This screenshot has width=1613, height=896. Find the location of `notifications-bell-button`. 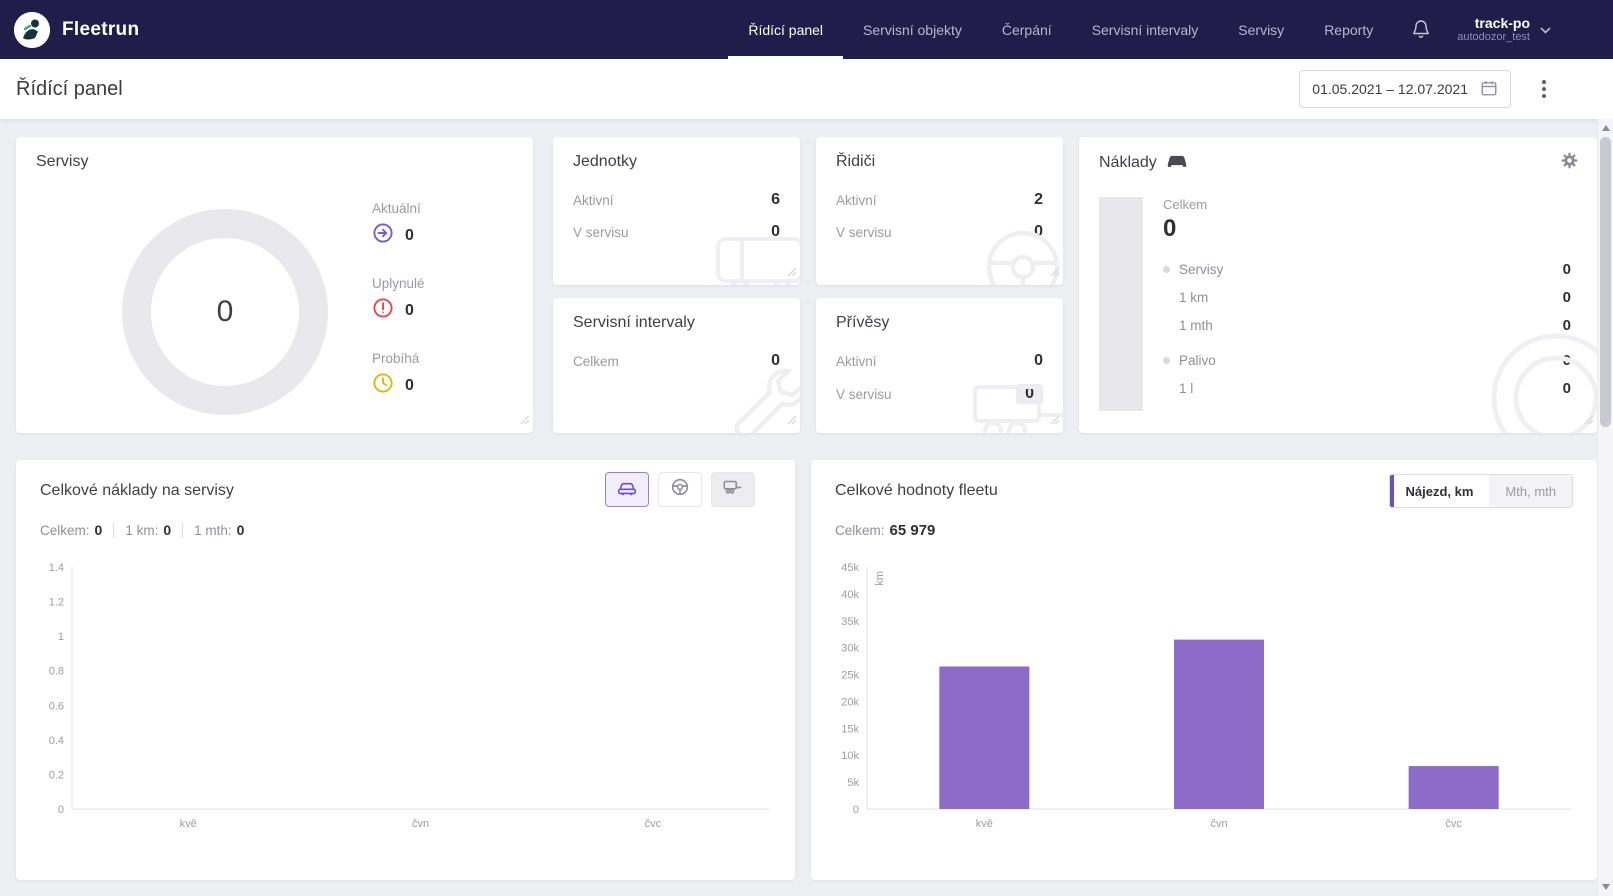

notifications-bell-button is located at coordinates (1421, 30).